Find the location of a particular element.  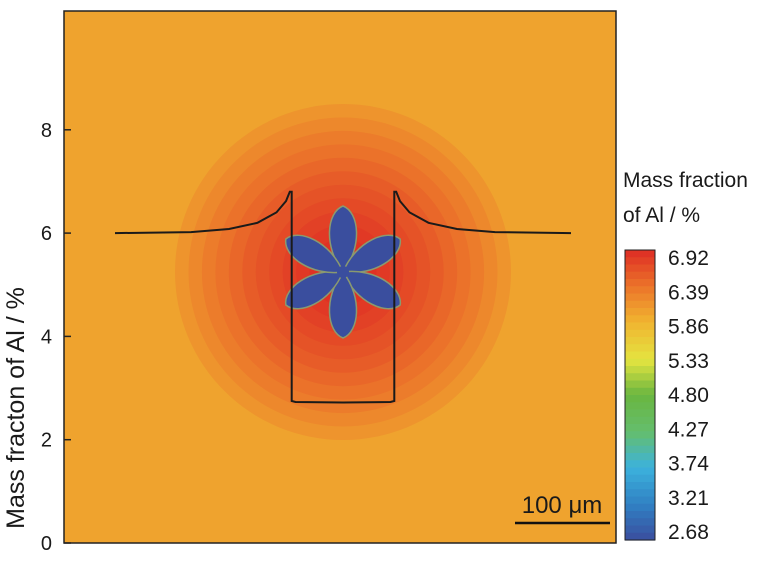

y-tick-label: 0 is located at coordinates (46, 544).